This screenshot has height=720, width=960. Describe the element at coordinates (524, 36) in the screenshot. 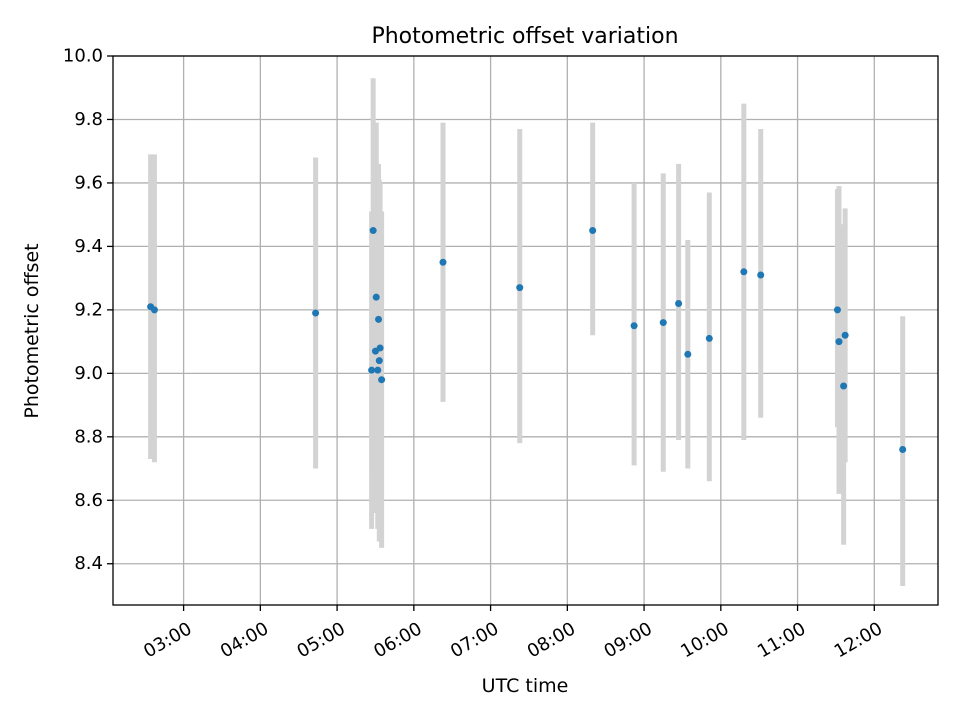

I see `chart-title: Photometric offset variation` at that location.